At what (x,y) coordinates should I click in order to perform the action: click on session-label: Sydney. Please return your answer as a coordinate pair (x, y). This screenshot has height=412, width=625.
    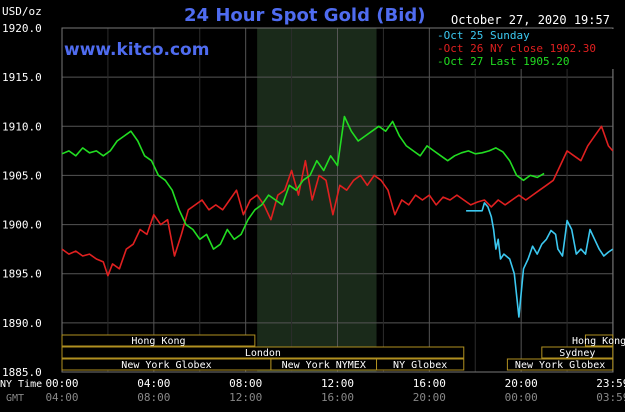
    Looking at the image, I should click on (577, 353).